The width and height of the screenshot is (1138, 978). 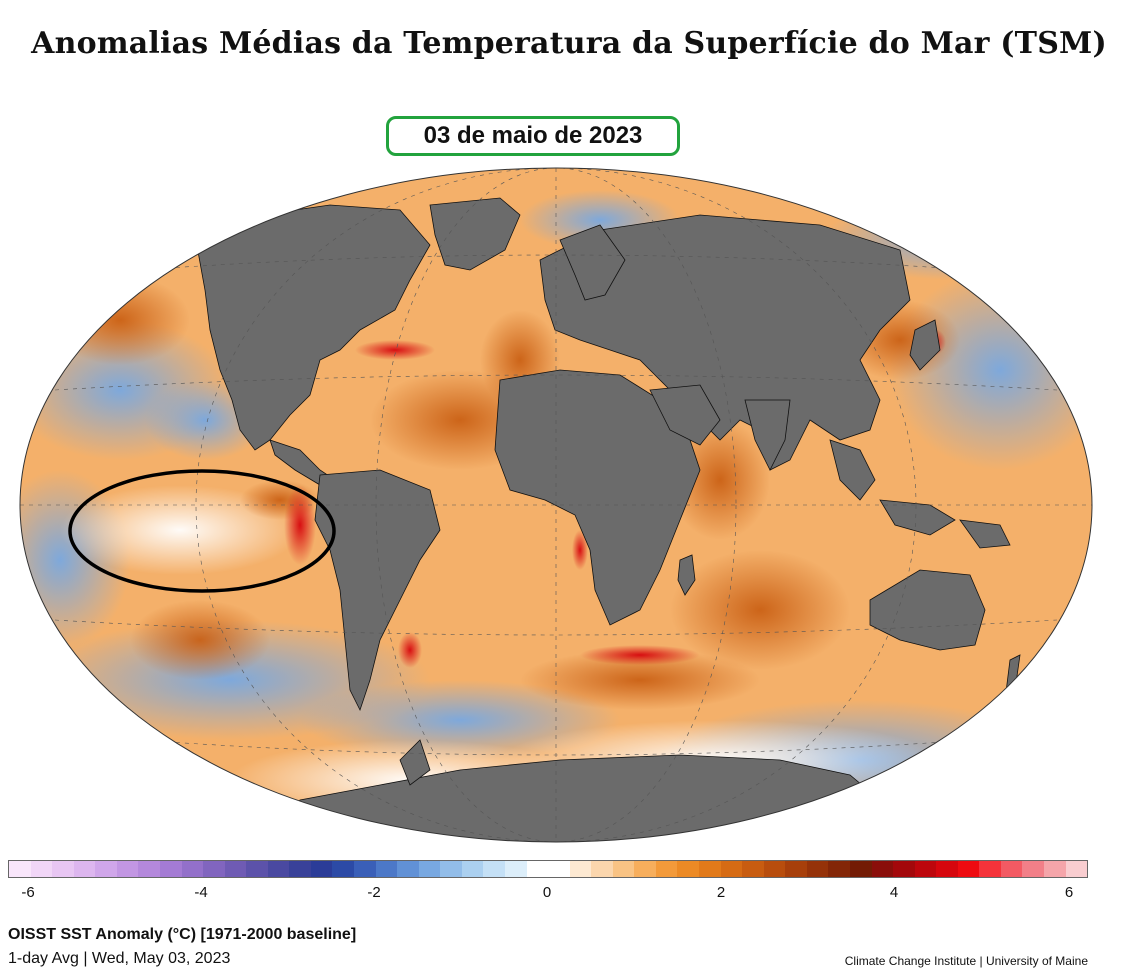 I want to click on colorbar-tick-label: 2, so click(x=721, y=892).